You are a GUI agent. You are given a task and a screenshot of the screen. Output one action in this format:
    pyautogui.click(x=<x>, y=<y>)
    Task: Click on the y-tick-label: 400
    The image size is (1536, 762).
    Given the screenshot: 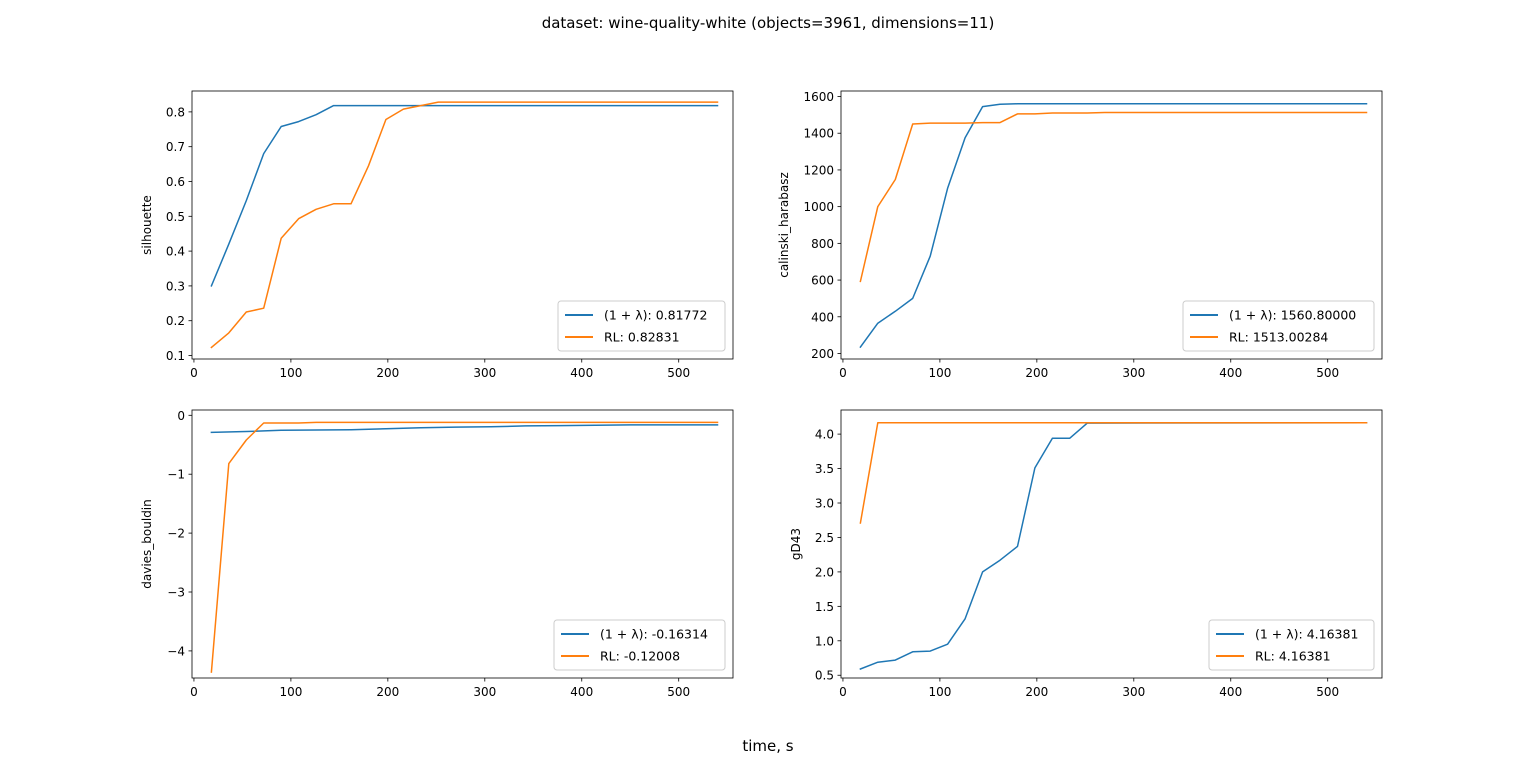 What is the action you would take?
    pyautogui.click(x=822, y=317)
    